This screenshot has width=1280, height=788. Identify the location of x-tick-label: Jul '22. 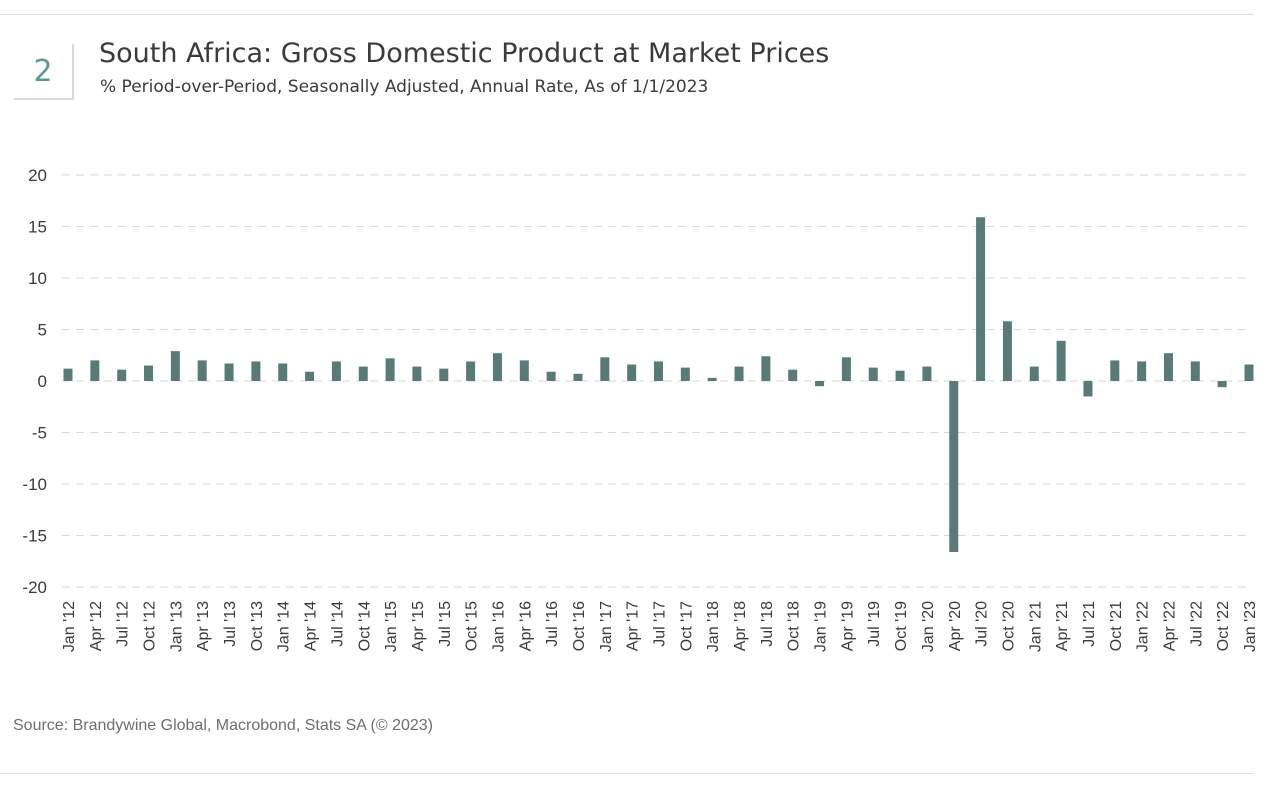
(1196, 624).